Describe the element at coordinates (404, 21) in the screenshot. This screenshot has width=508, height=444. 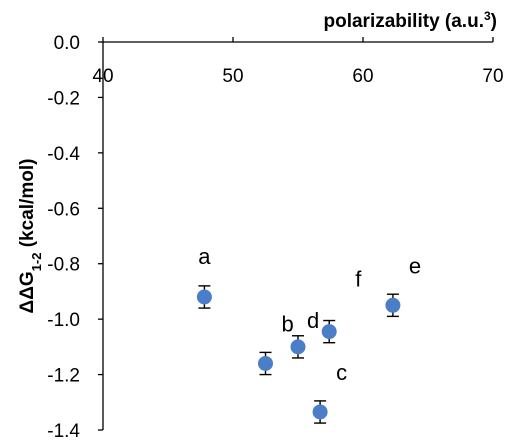
I see `x-axis-title-main: polarizability (a.u.` at that location.